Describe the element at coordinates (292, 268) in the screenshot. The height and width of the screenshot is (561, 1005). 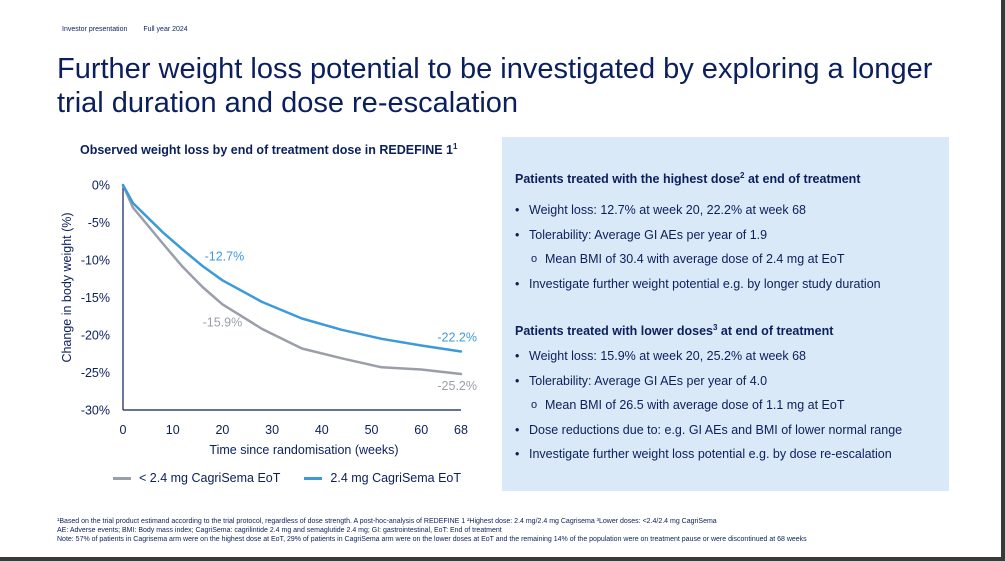
I see `series-line-highest-dose` at that location.